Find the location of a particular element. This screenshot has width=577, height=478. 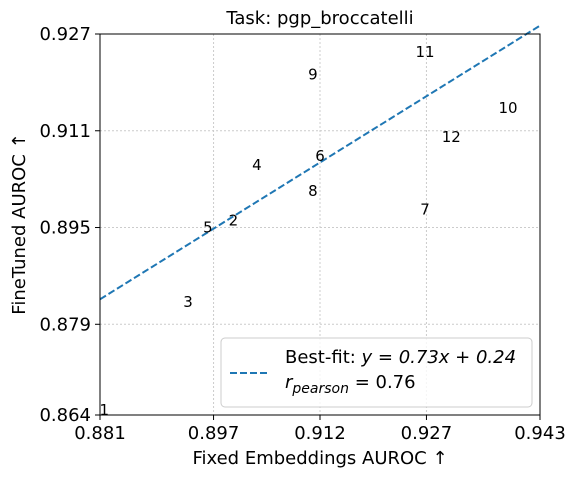

y-tick-label: 0.879 is located at coordinates (65, 324).